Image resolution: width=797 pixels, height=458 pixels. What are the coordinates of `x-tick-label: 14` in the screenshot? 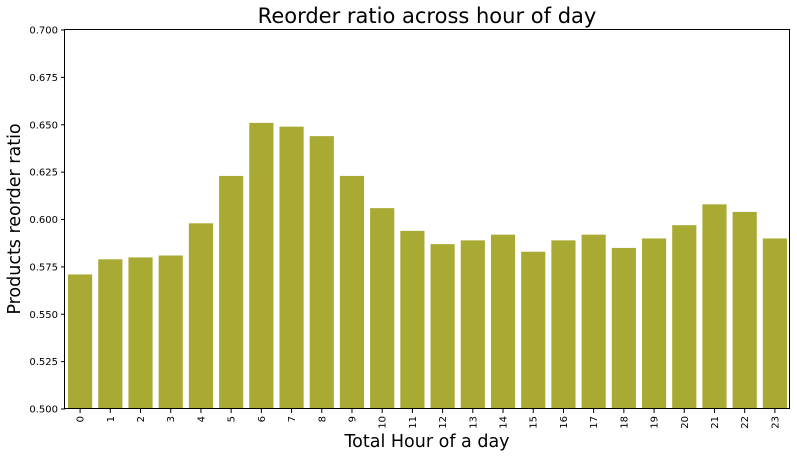 It's located at (504, 422).